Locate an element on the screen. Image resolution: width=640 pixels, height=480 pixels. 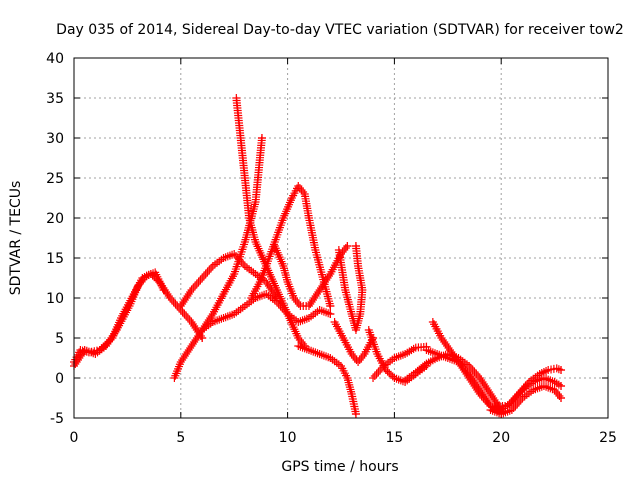
y-tick-label: 20 is located at coordinates (55, 219).